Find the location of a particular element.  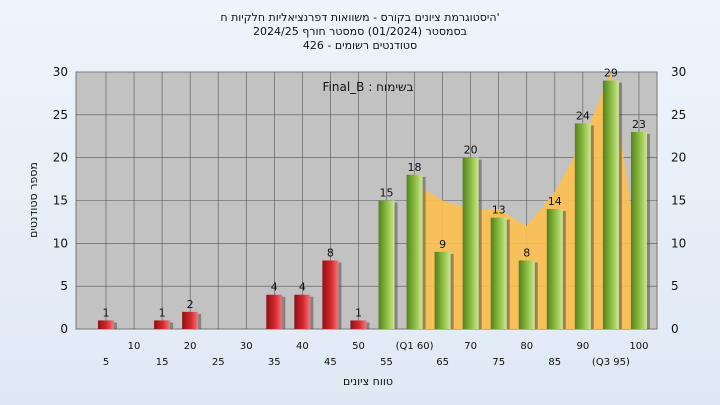

data-label: 15 is located at coordinates (387, 193).